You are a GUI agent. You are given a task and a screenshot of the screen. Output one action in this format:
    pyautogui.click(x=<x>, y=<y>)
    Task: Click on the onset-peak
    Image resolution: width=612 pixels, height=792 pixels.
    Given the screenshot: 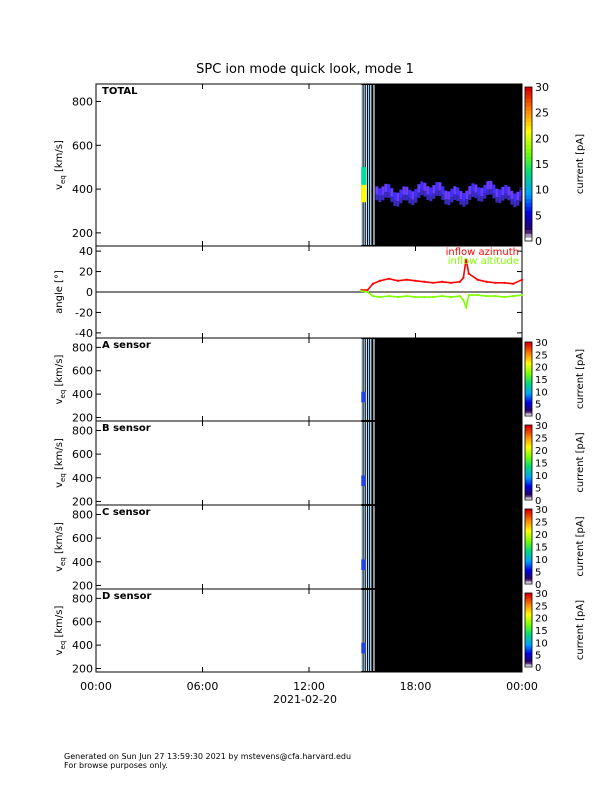 What is the action you would take?
    pyautogui.click(x=364, y=176)
    